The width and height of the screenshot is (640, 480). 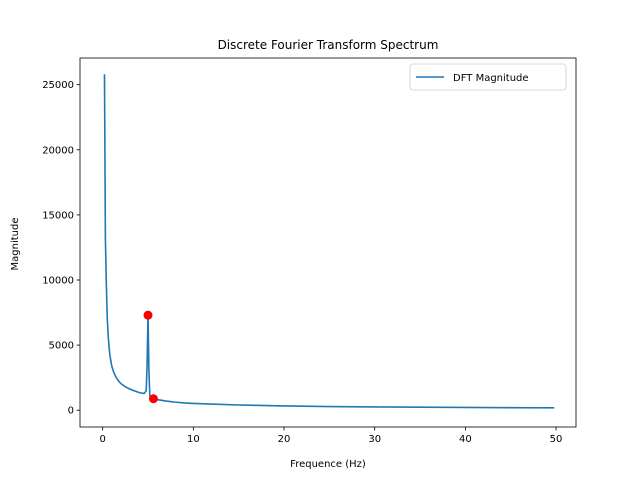 I want to click on x-axis-label: Frequence (Hz), so click(x=328, y=464).